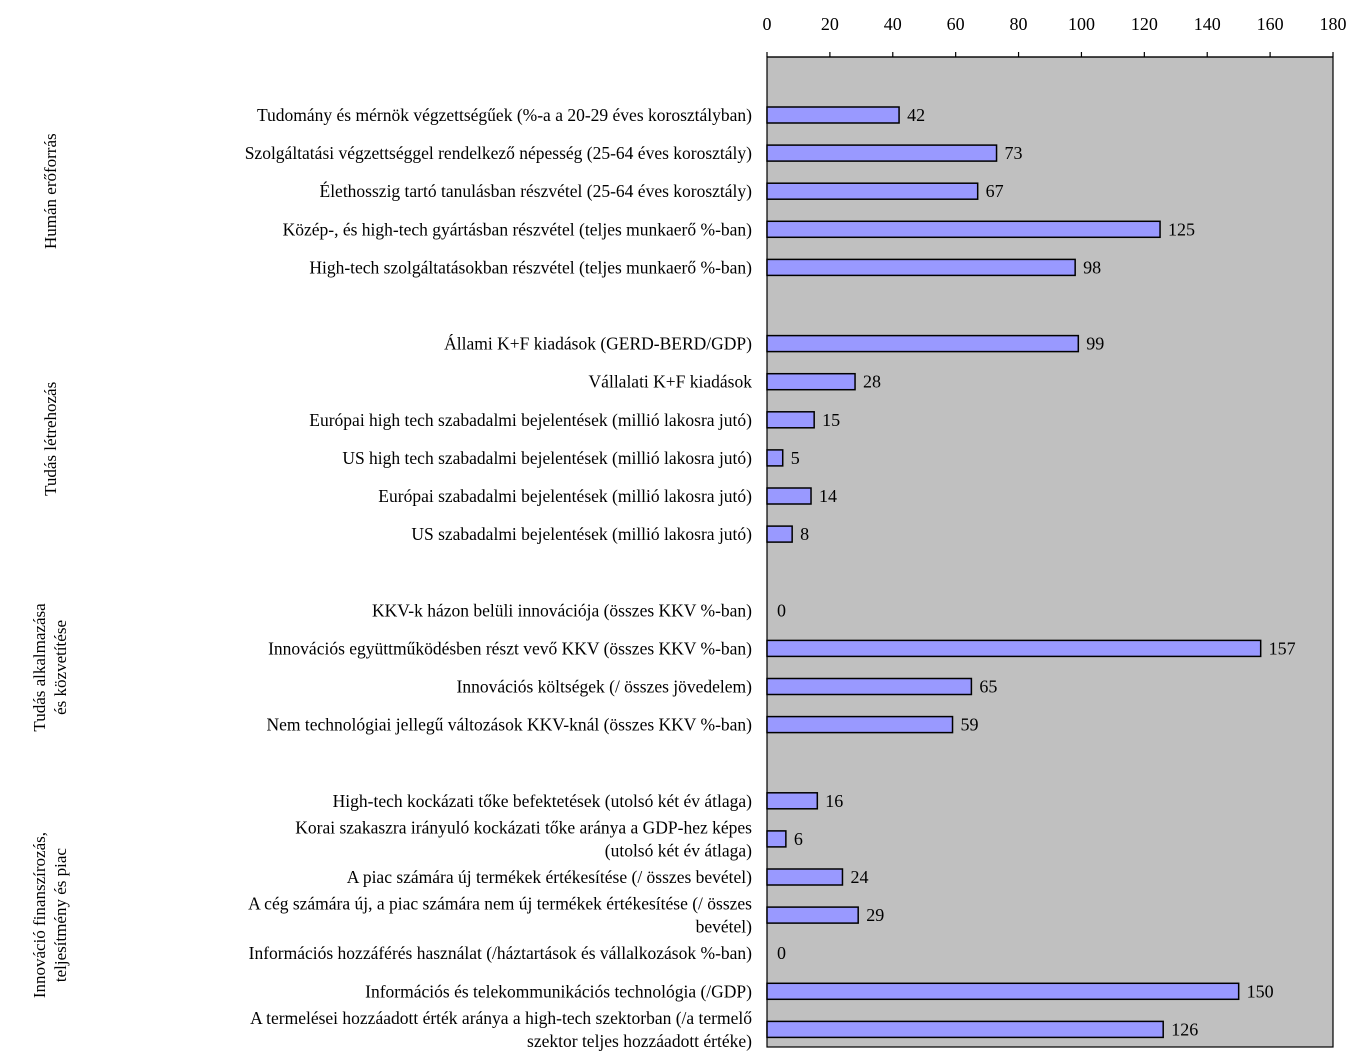 The width and height of the screenshot is (1353, 1053). Describe the element at coordinates (1019, 24) in the screenshot. I see `x-tick-label: 80` at that location.